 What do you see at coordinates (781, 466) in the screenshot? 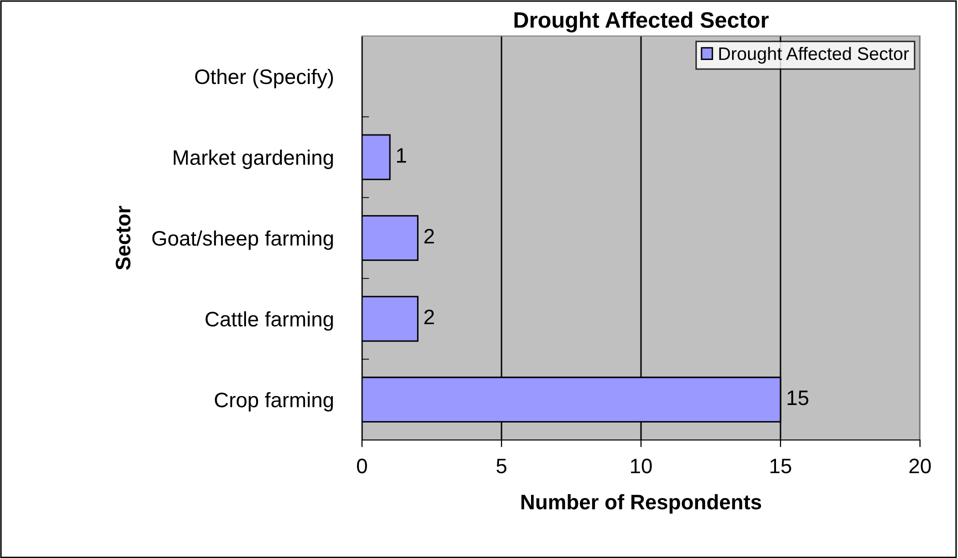
I see `x-tick-label: 15` at bounding box center [781, 466].